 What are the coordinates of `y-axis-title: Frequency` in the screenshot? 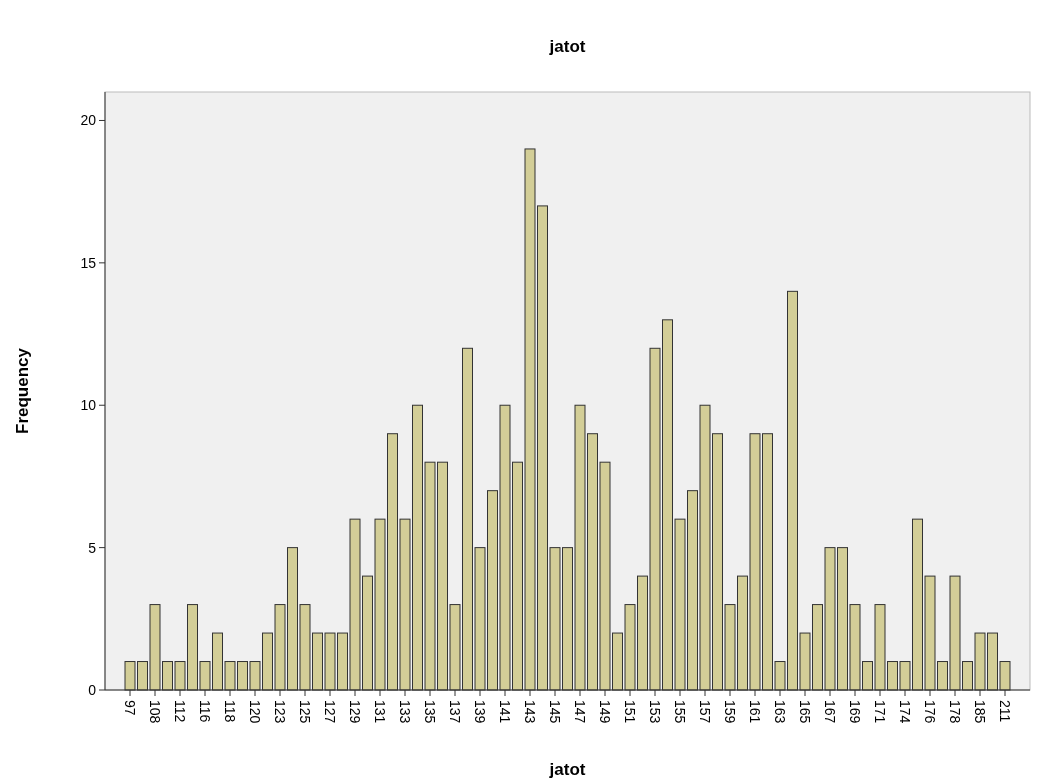 It's located at (22, 390).